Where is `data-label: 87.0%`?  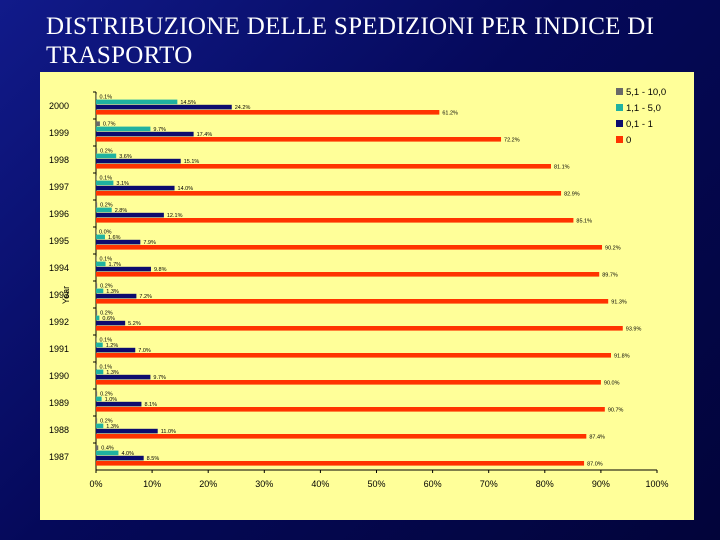 data-label: 87.0% is located at coordinates (595, 464).